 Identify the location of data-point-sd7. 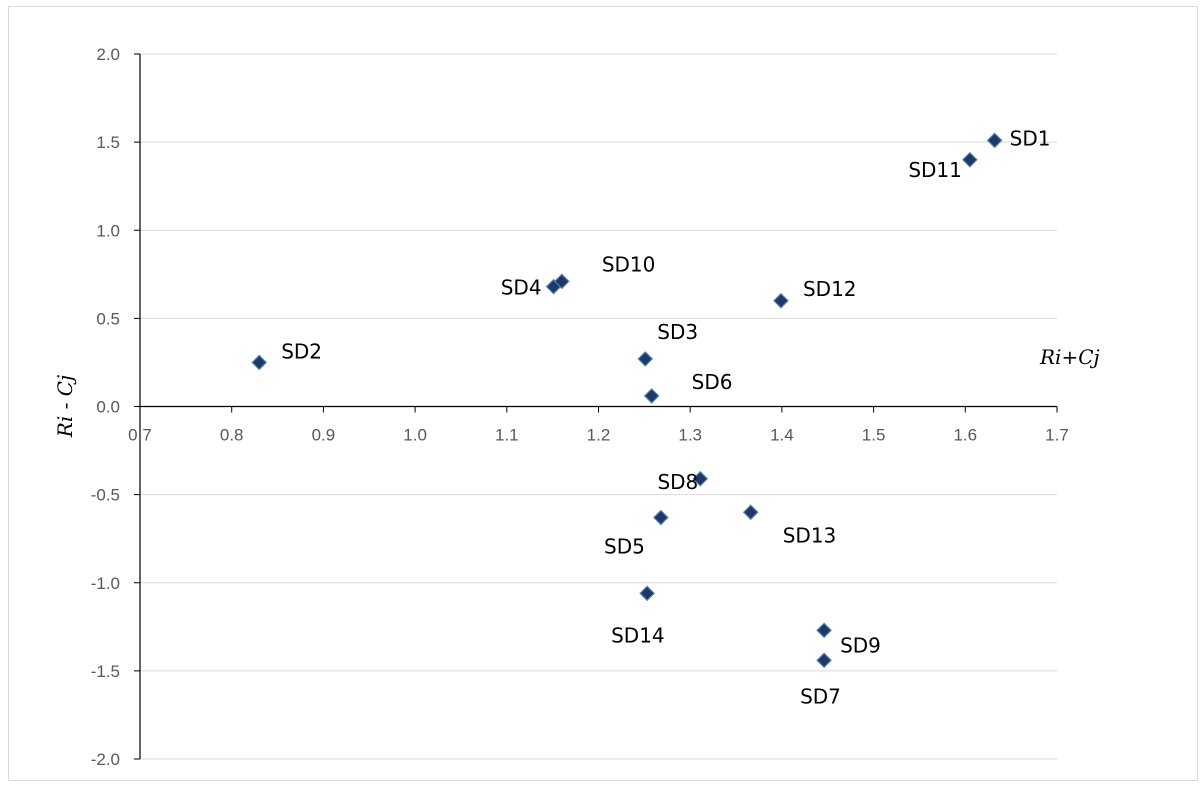
(824, 660).